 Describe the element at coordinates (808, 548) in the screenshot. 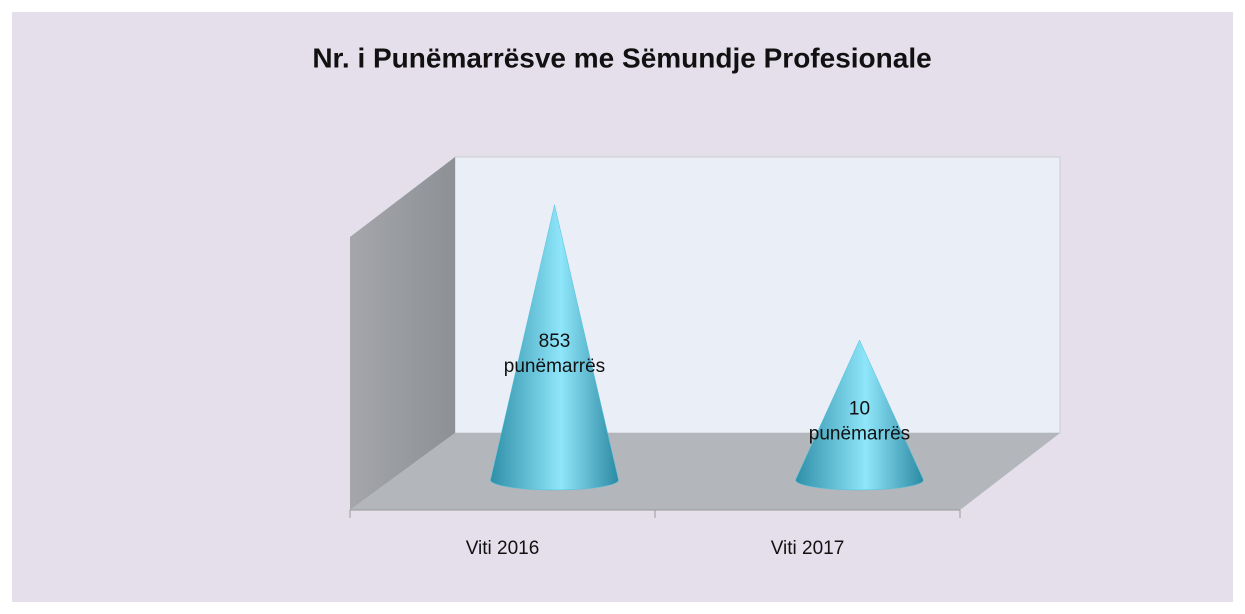

I see `x-tick-label: Viti 2017` at that location.